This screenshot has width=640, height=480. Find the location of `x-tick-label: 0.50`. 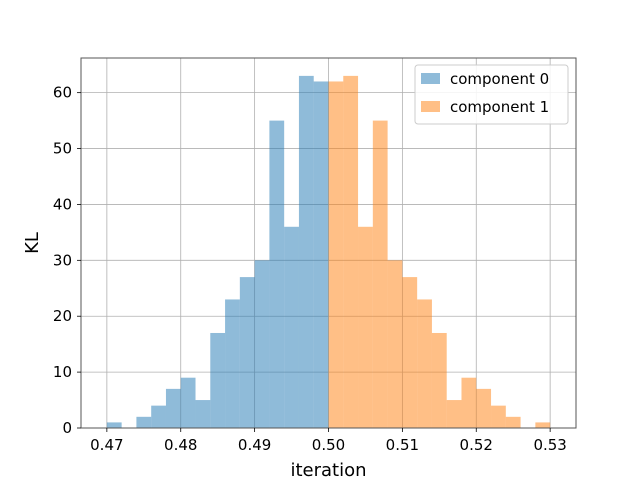

x-tick-label: 0.50 is located at coordinates (328, 445).